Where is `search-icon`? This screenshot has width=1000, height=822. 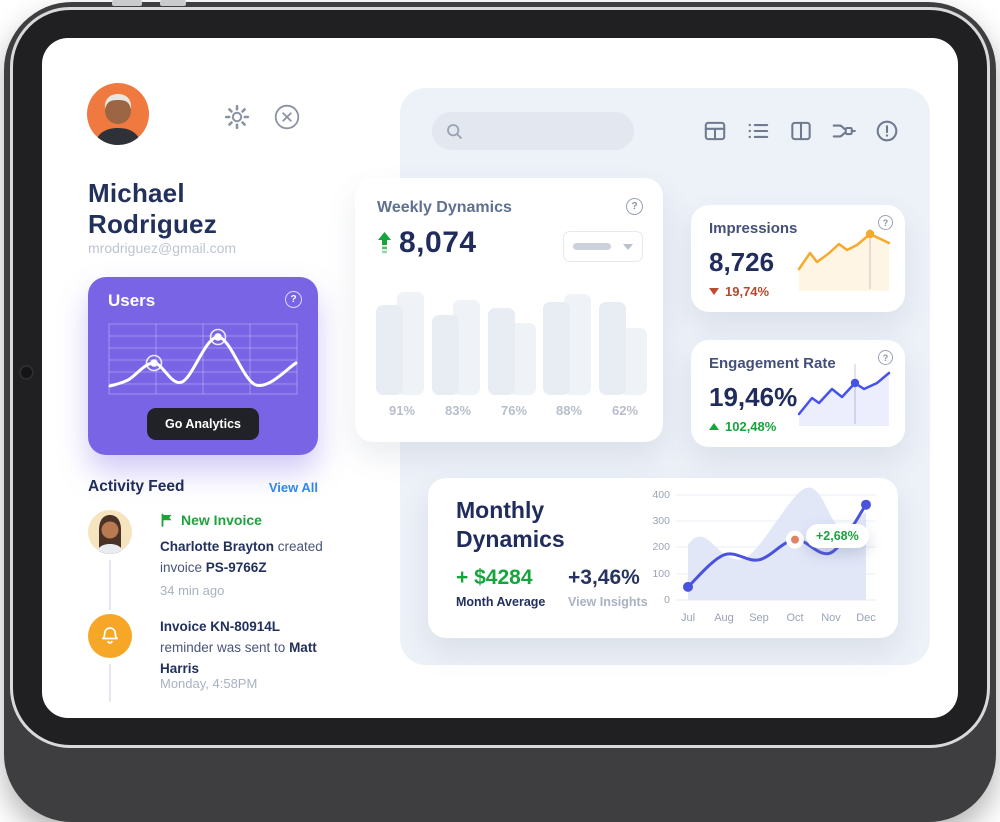 search-icon is located at coordinates (454, 131).